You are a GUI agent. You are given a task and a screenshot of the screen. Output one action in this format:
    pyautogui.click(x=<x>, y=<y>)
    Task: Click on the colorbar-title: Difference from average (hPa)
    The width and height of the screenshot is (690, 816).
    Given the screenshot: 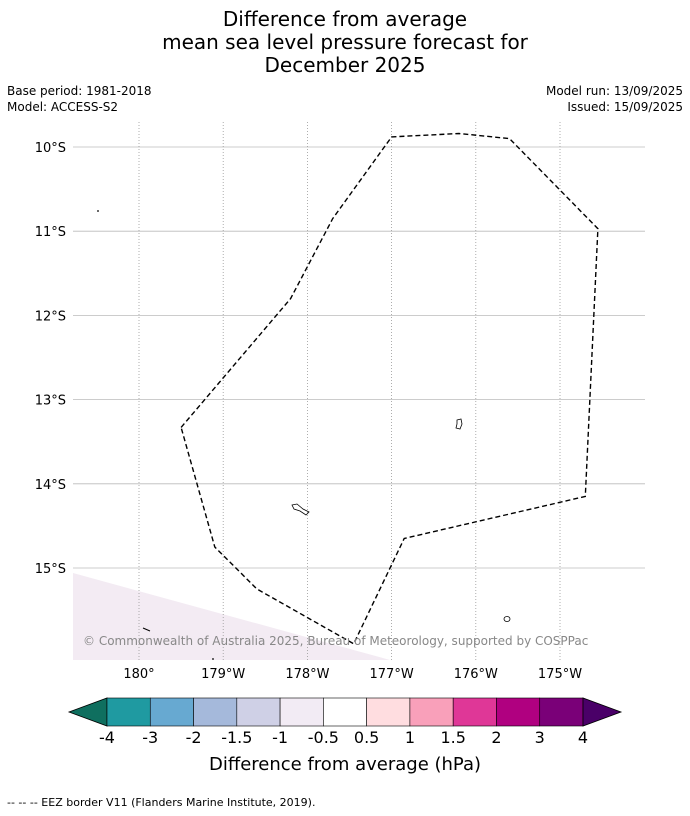 What is the action you would take?
    pyautogui.click(x=345, y=764)
    